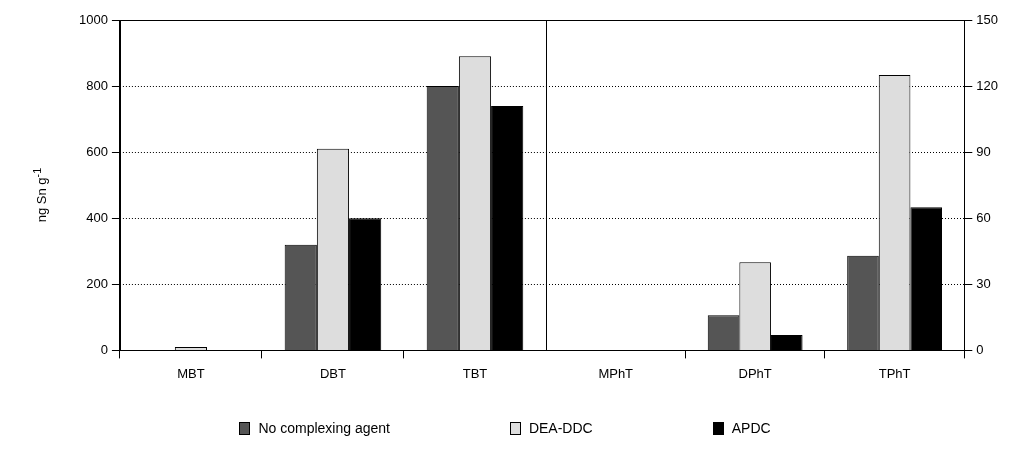 The height and width of the screenshot is (463, 1010). What do you see at coordinates (751, 428) in the screenshot?
I see `legend-label: APDC` at bounding box center [751, 428].